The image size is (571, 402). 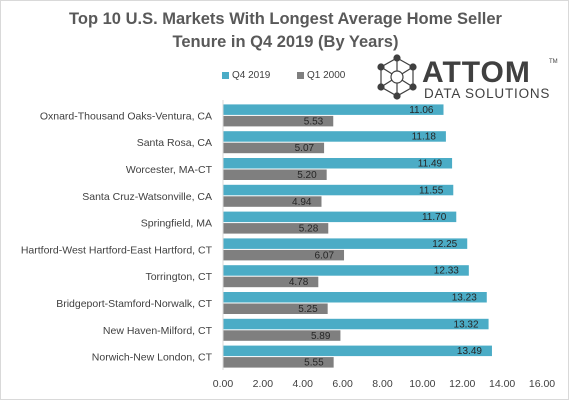 What do you see at coordinates (325, 255) in the screenshot?
I see `data-label-q1-2000: 6.07` at bounding box center [325, 255].